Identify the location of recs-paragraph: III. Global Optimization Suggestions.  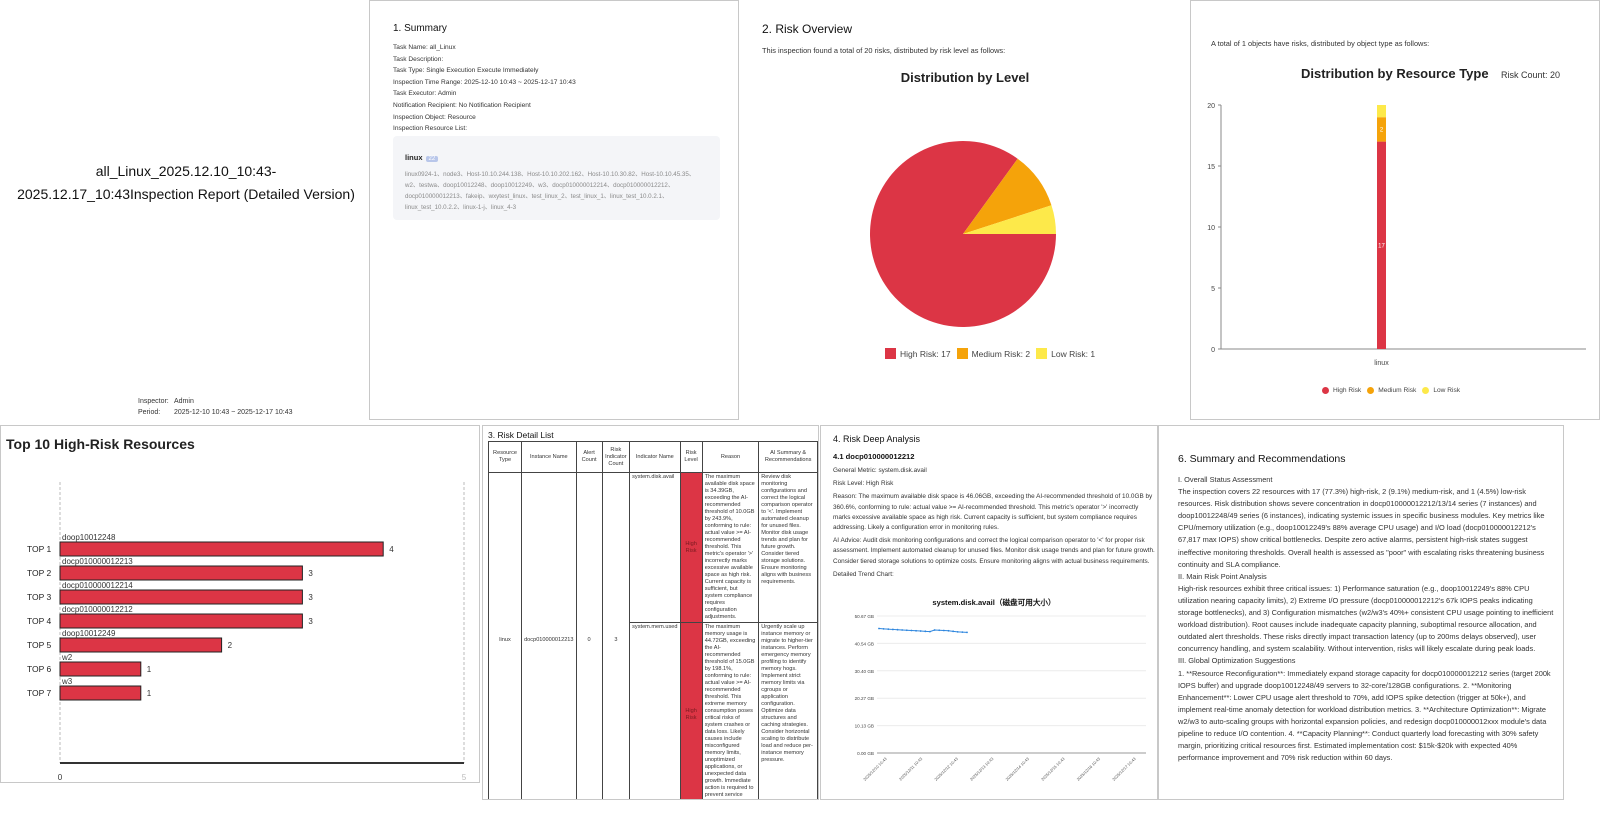
(1237, 661).